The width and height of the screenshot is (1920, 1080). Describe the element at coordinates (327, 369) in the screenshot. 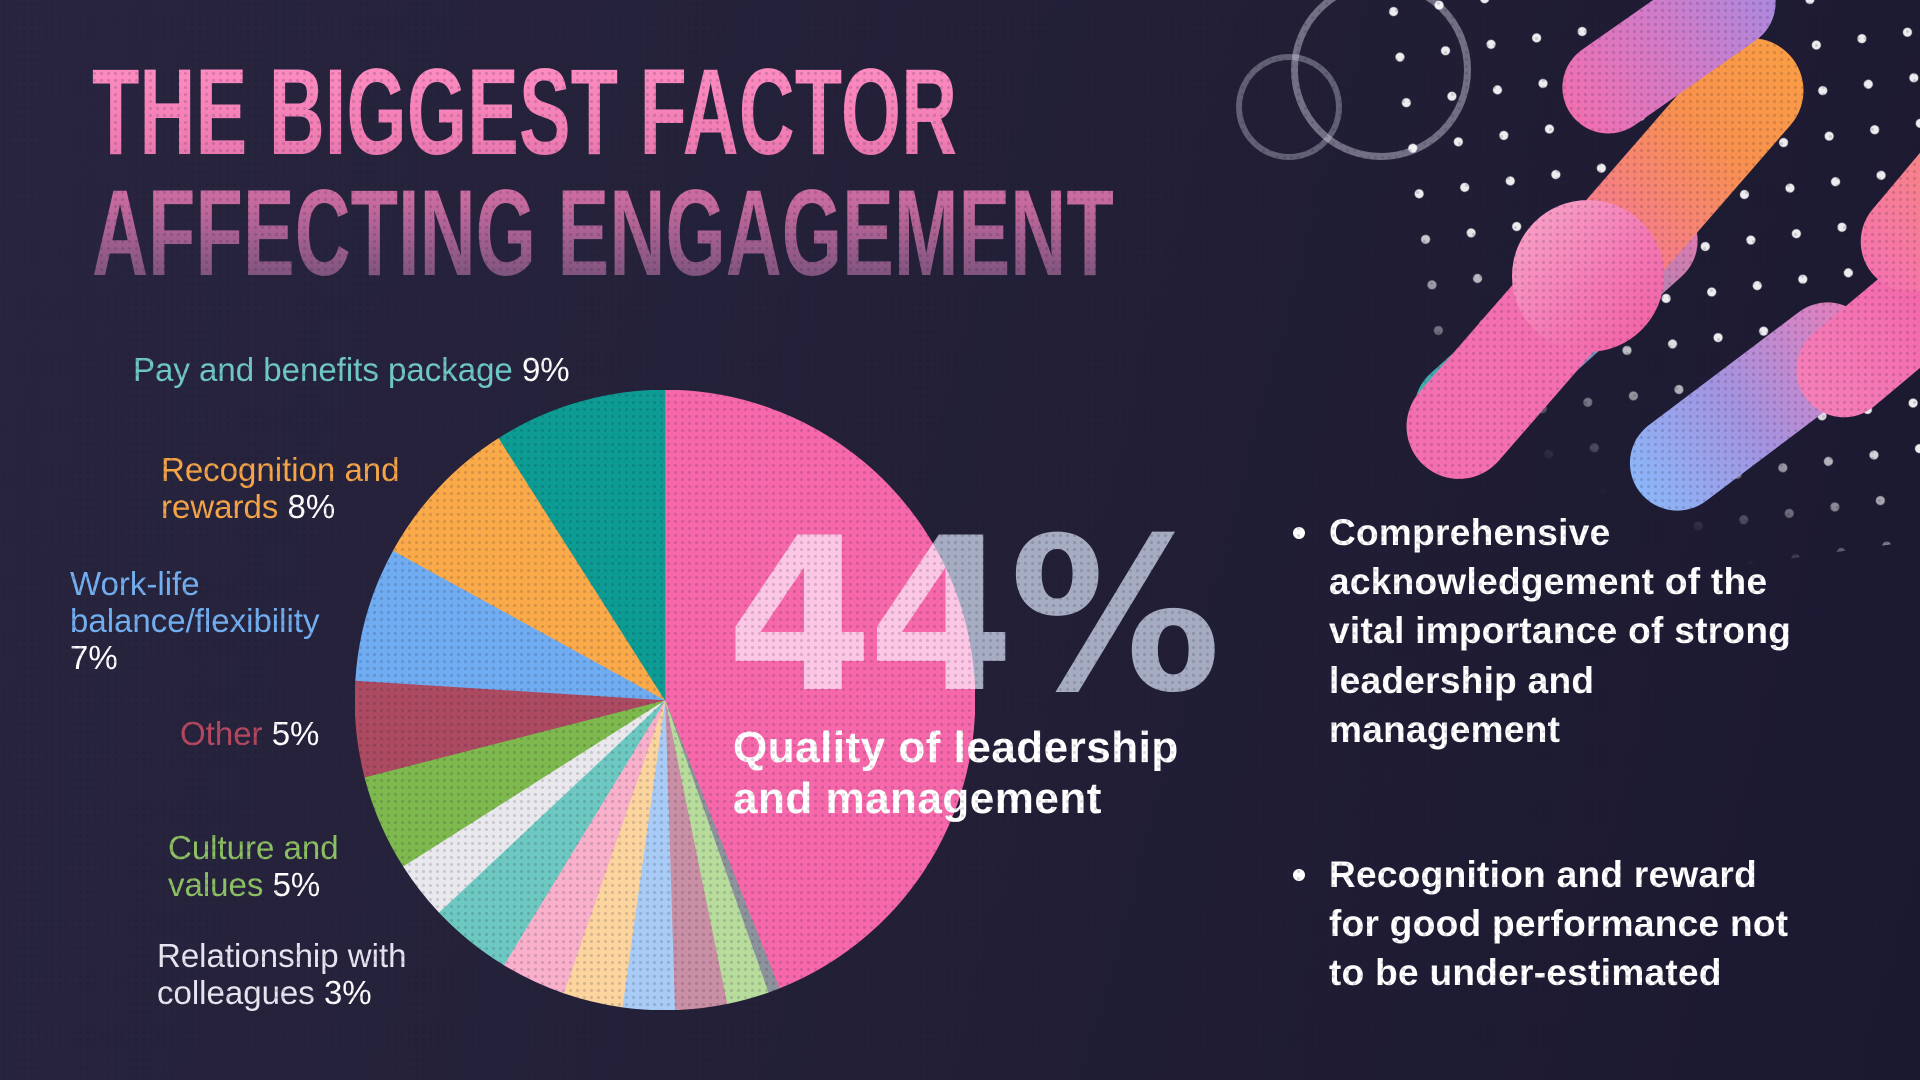

I see `pie-label-segment: Pay and benefits package` at that location.